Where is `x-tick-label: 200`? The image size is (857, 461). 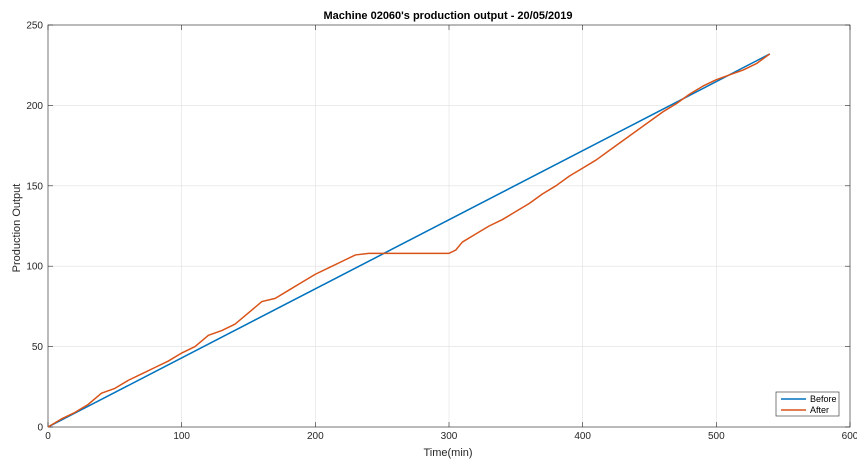 x-tick-label: 200 is located at coordinates (315, 436).